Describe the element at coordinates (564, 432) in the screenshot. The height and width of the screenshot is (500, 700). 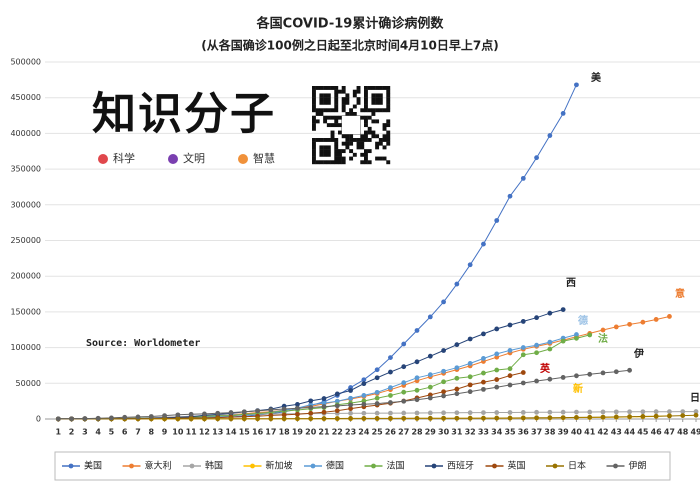
I see `x-tick-label: 39` at that location.